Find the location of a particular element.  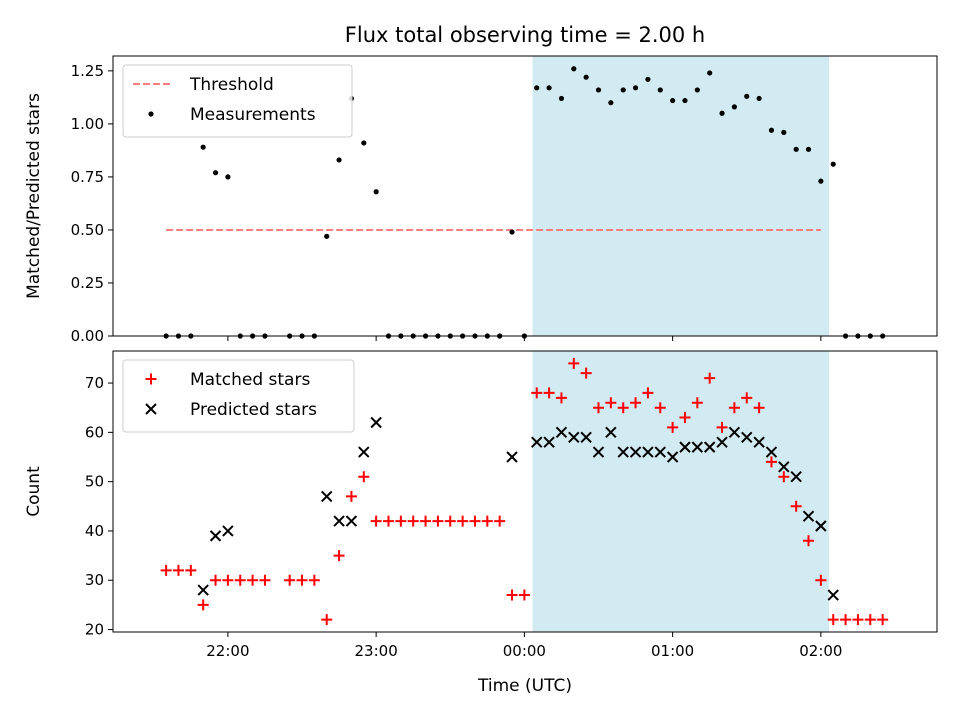

ratio-y-tick-label: 1.00 is located at coordinates (87, 124).